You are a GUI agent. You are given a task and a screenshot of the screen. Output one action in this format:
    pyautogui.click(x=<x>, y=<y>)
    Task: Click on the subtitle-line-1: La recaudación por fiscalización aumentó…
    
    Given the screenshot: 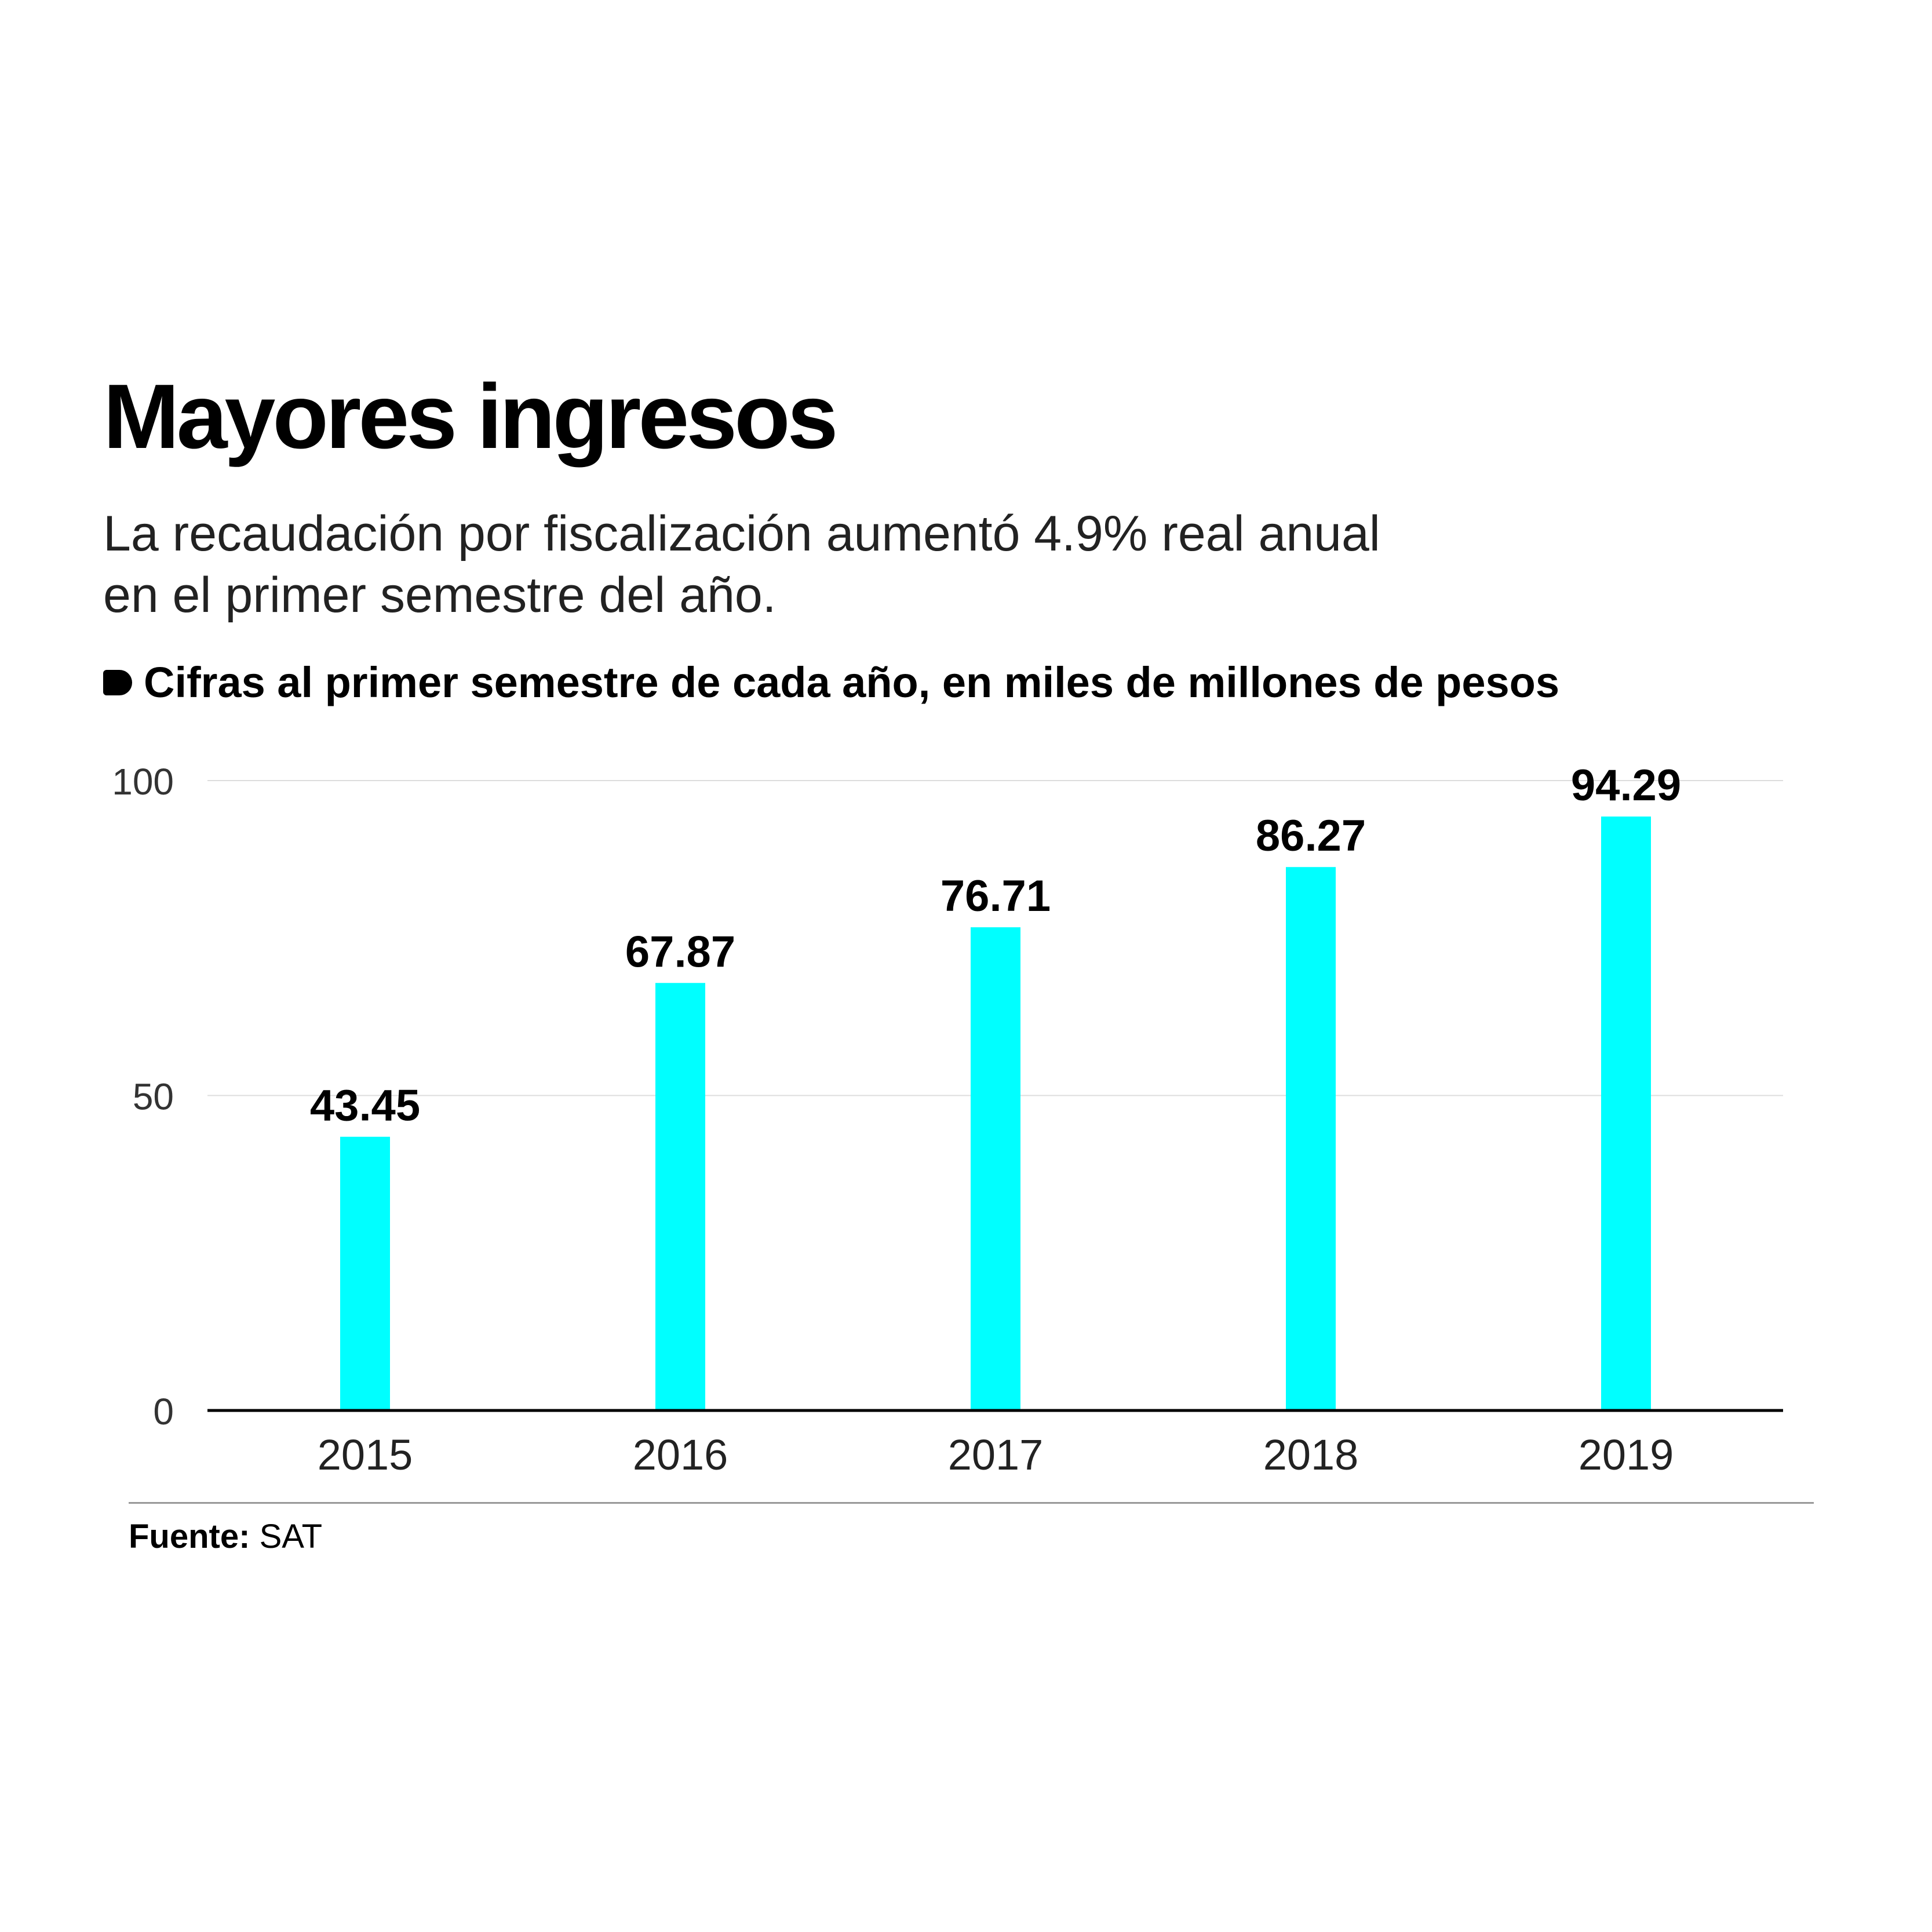 What is the action you would take?
    pyautogui.click(x=741, y=534)
    